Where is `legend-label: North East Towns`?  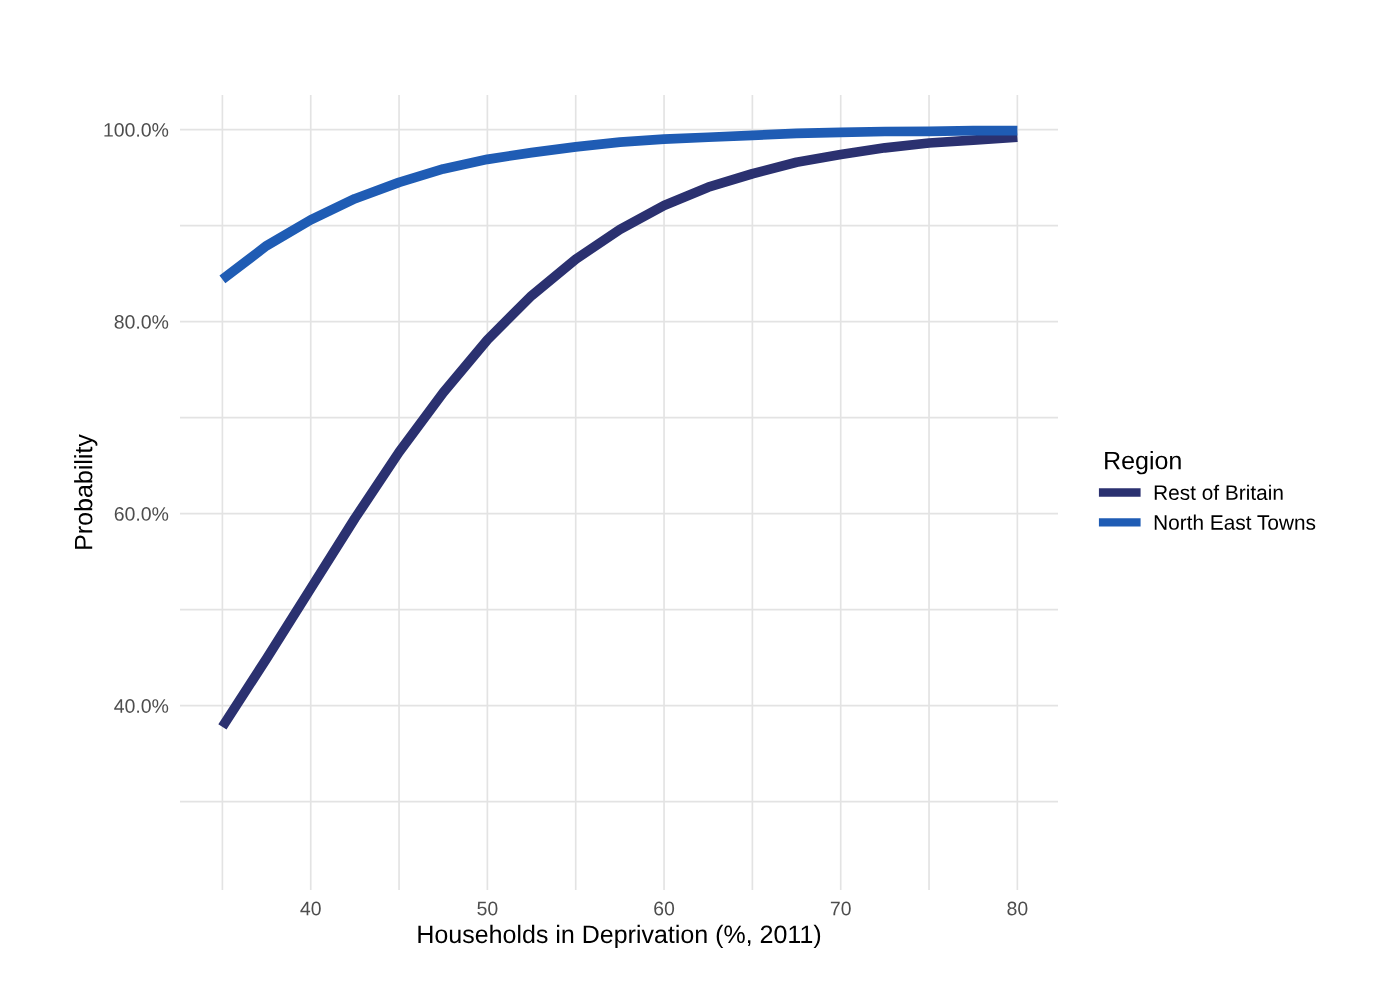 legend-label: North East Towns is located at coordinates (1235, 522).